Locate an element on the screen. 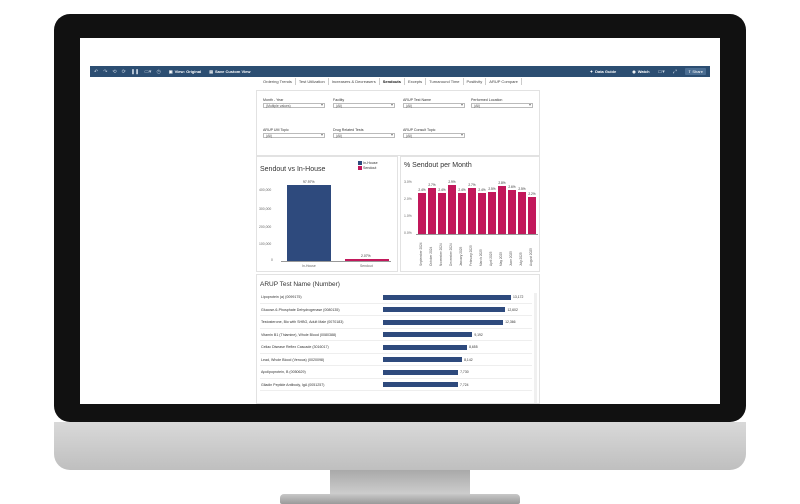 Image resolution: width=800 pixels, height=504 pixels. month-value-label: 2.2% is located at coordinates (532, 193).